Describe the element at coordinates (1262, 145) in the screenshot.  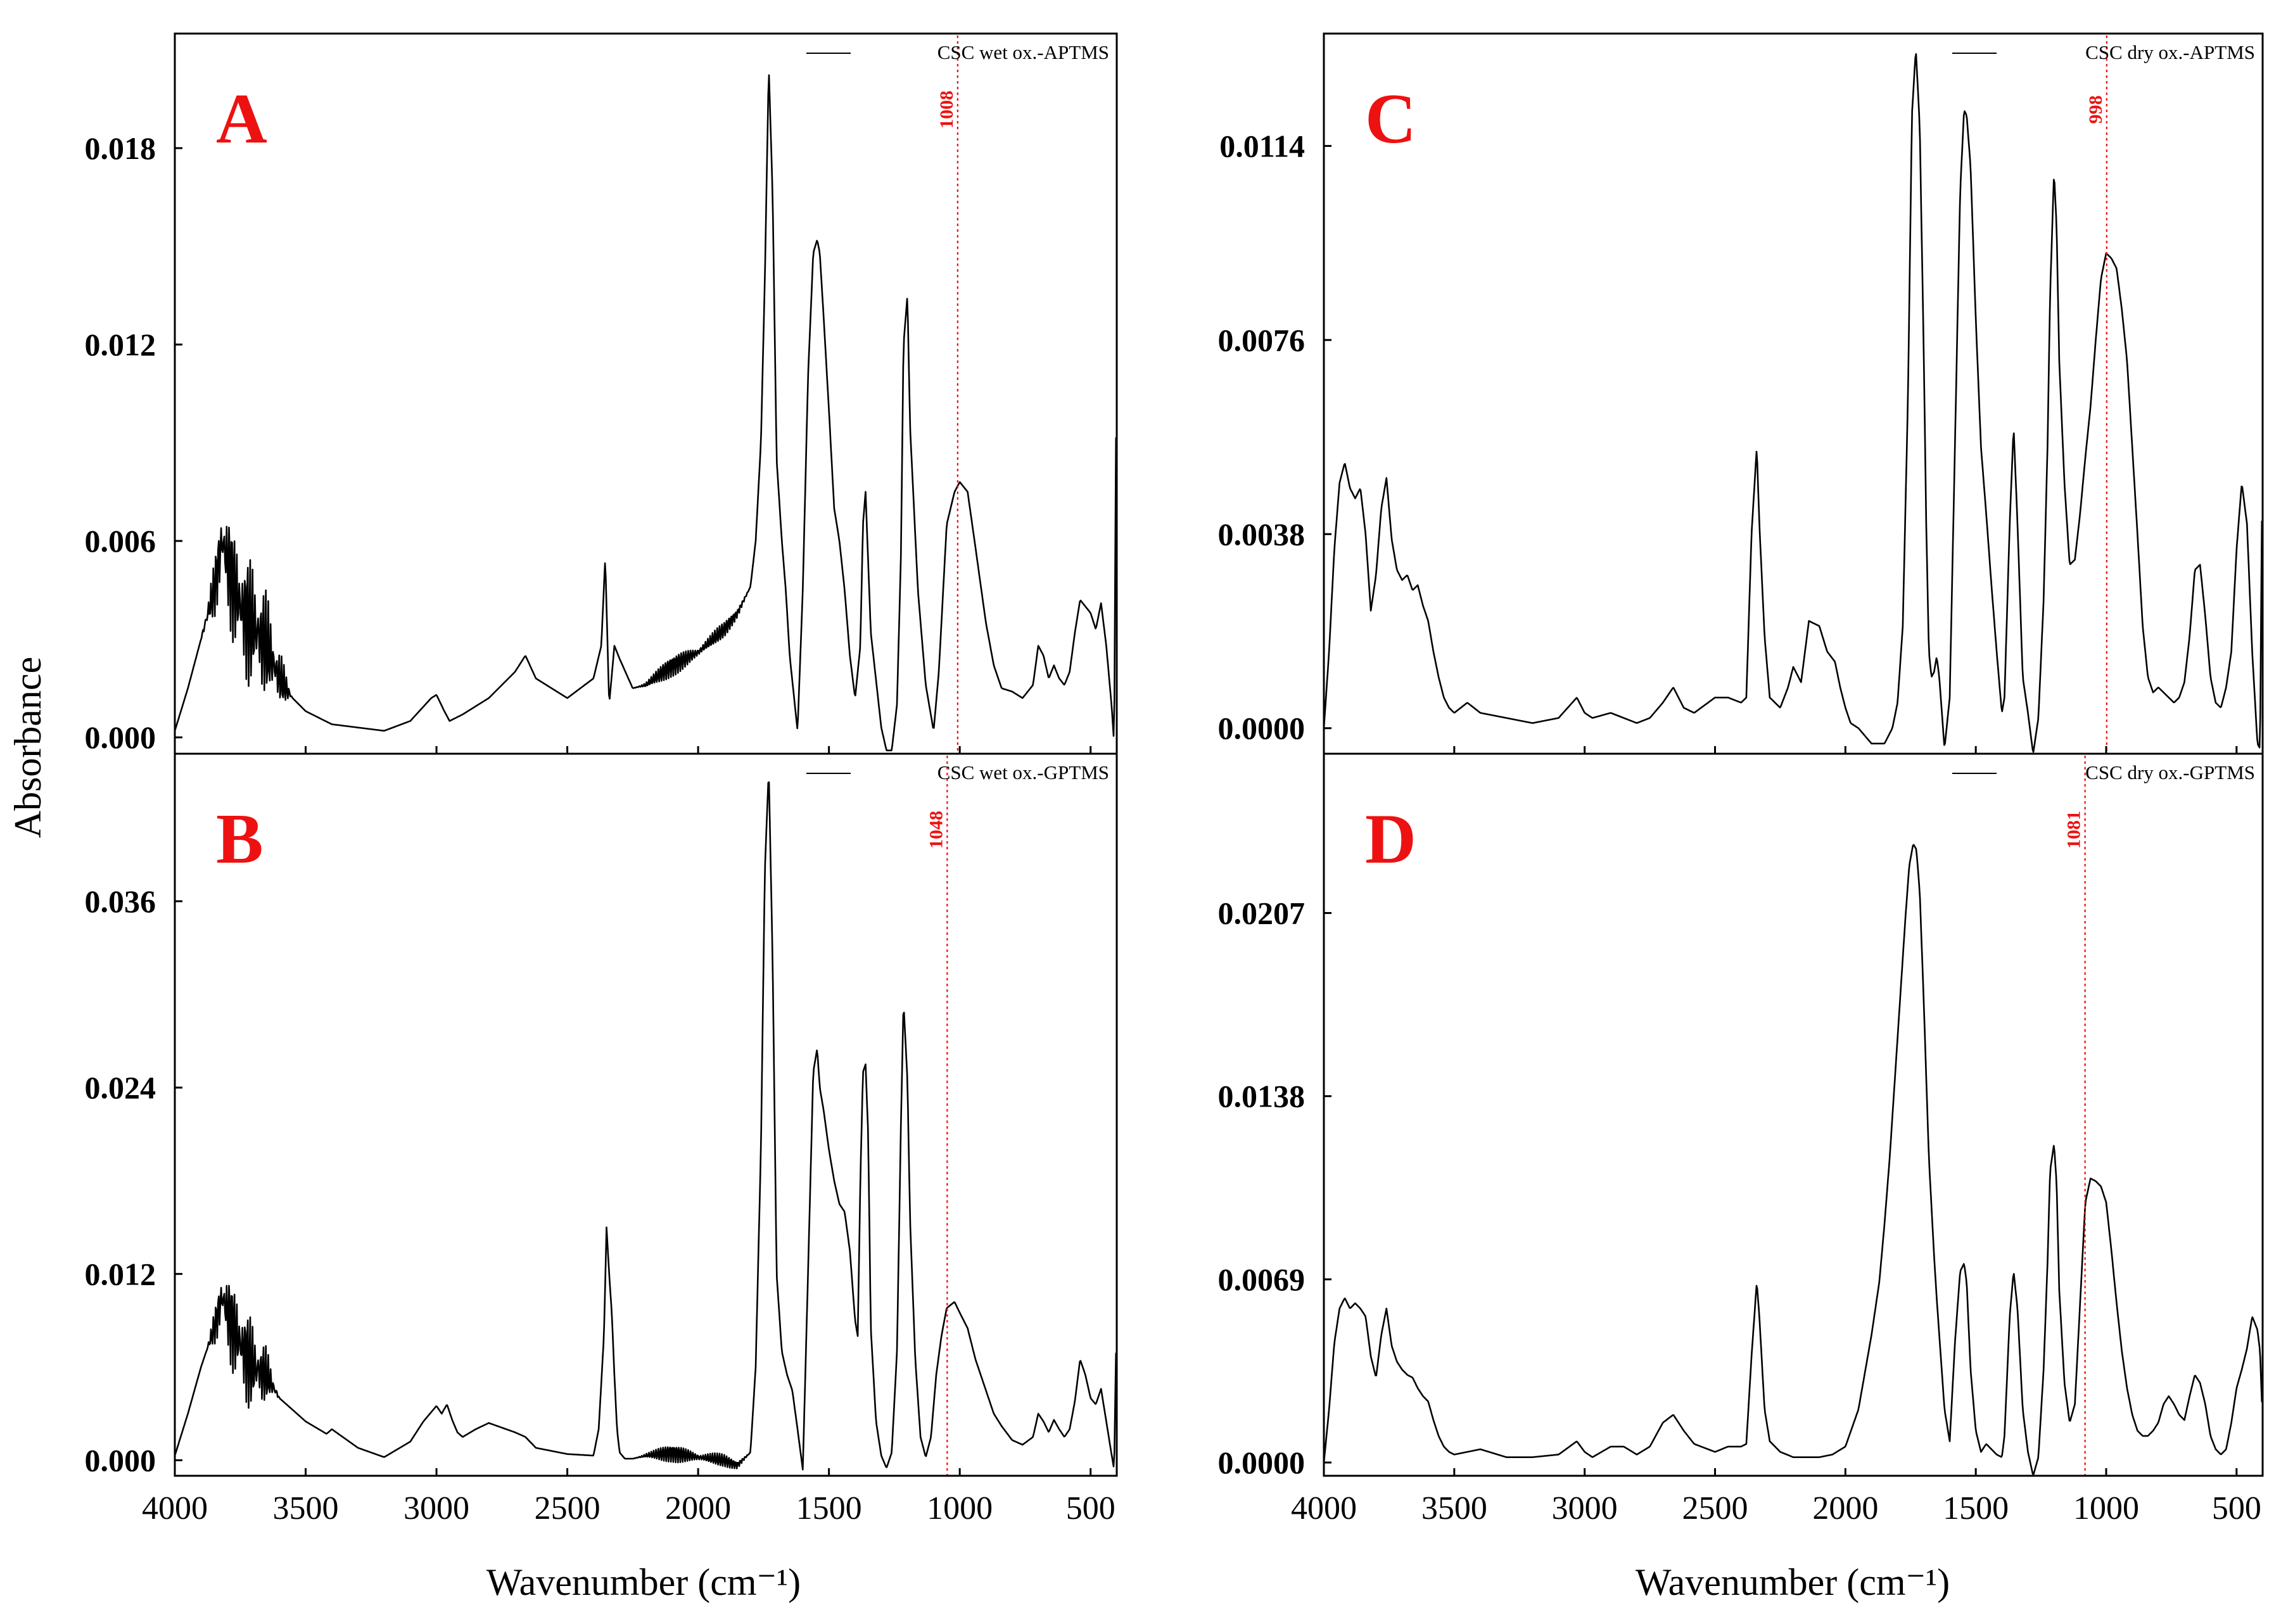
I see `y-tick-label: 0.0114` at that location.